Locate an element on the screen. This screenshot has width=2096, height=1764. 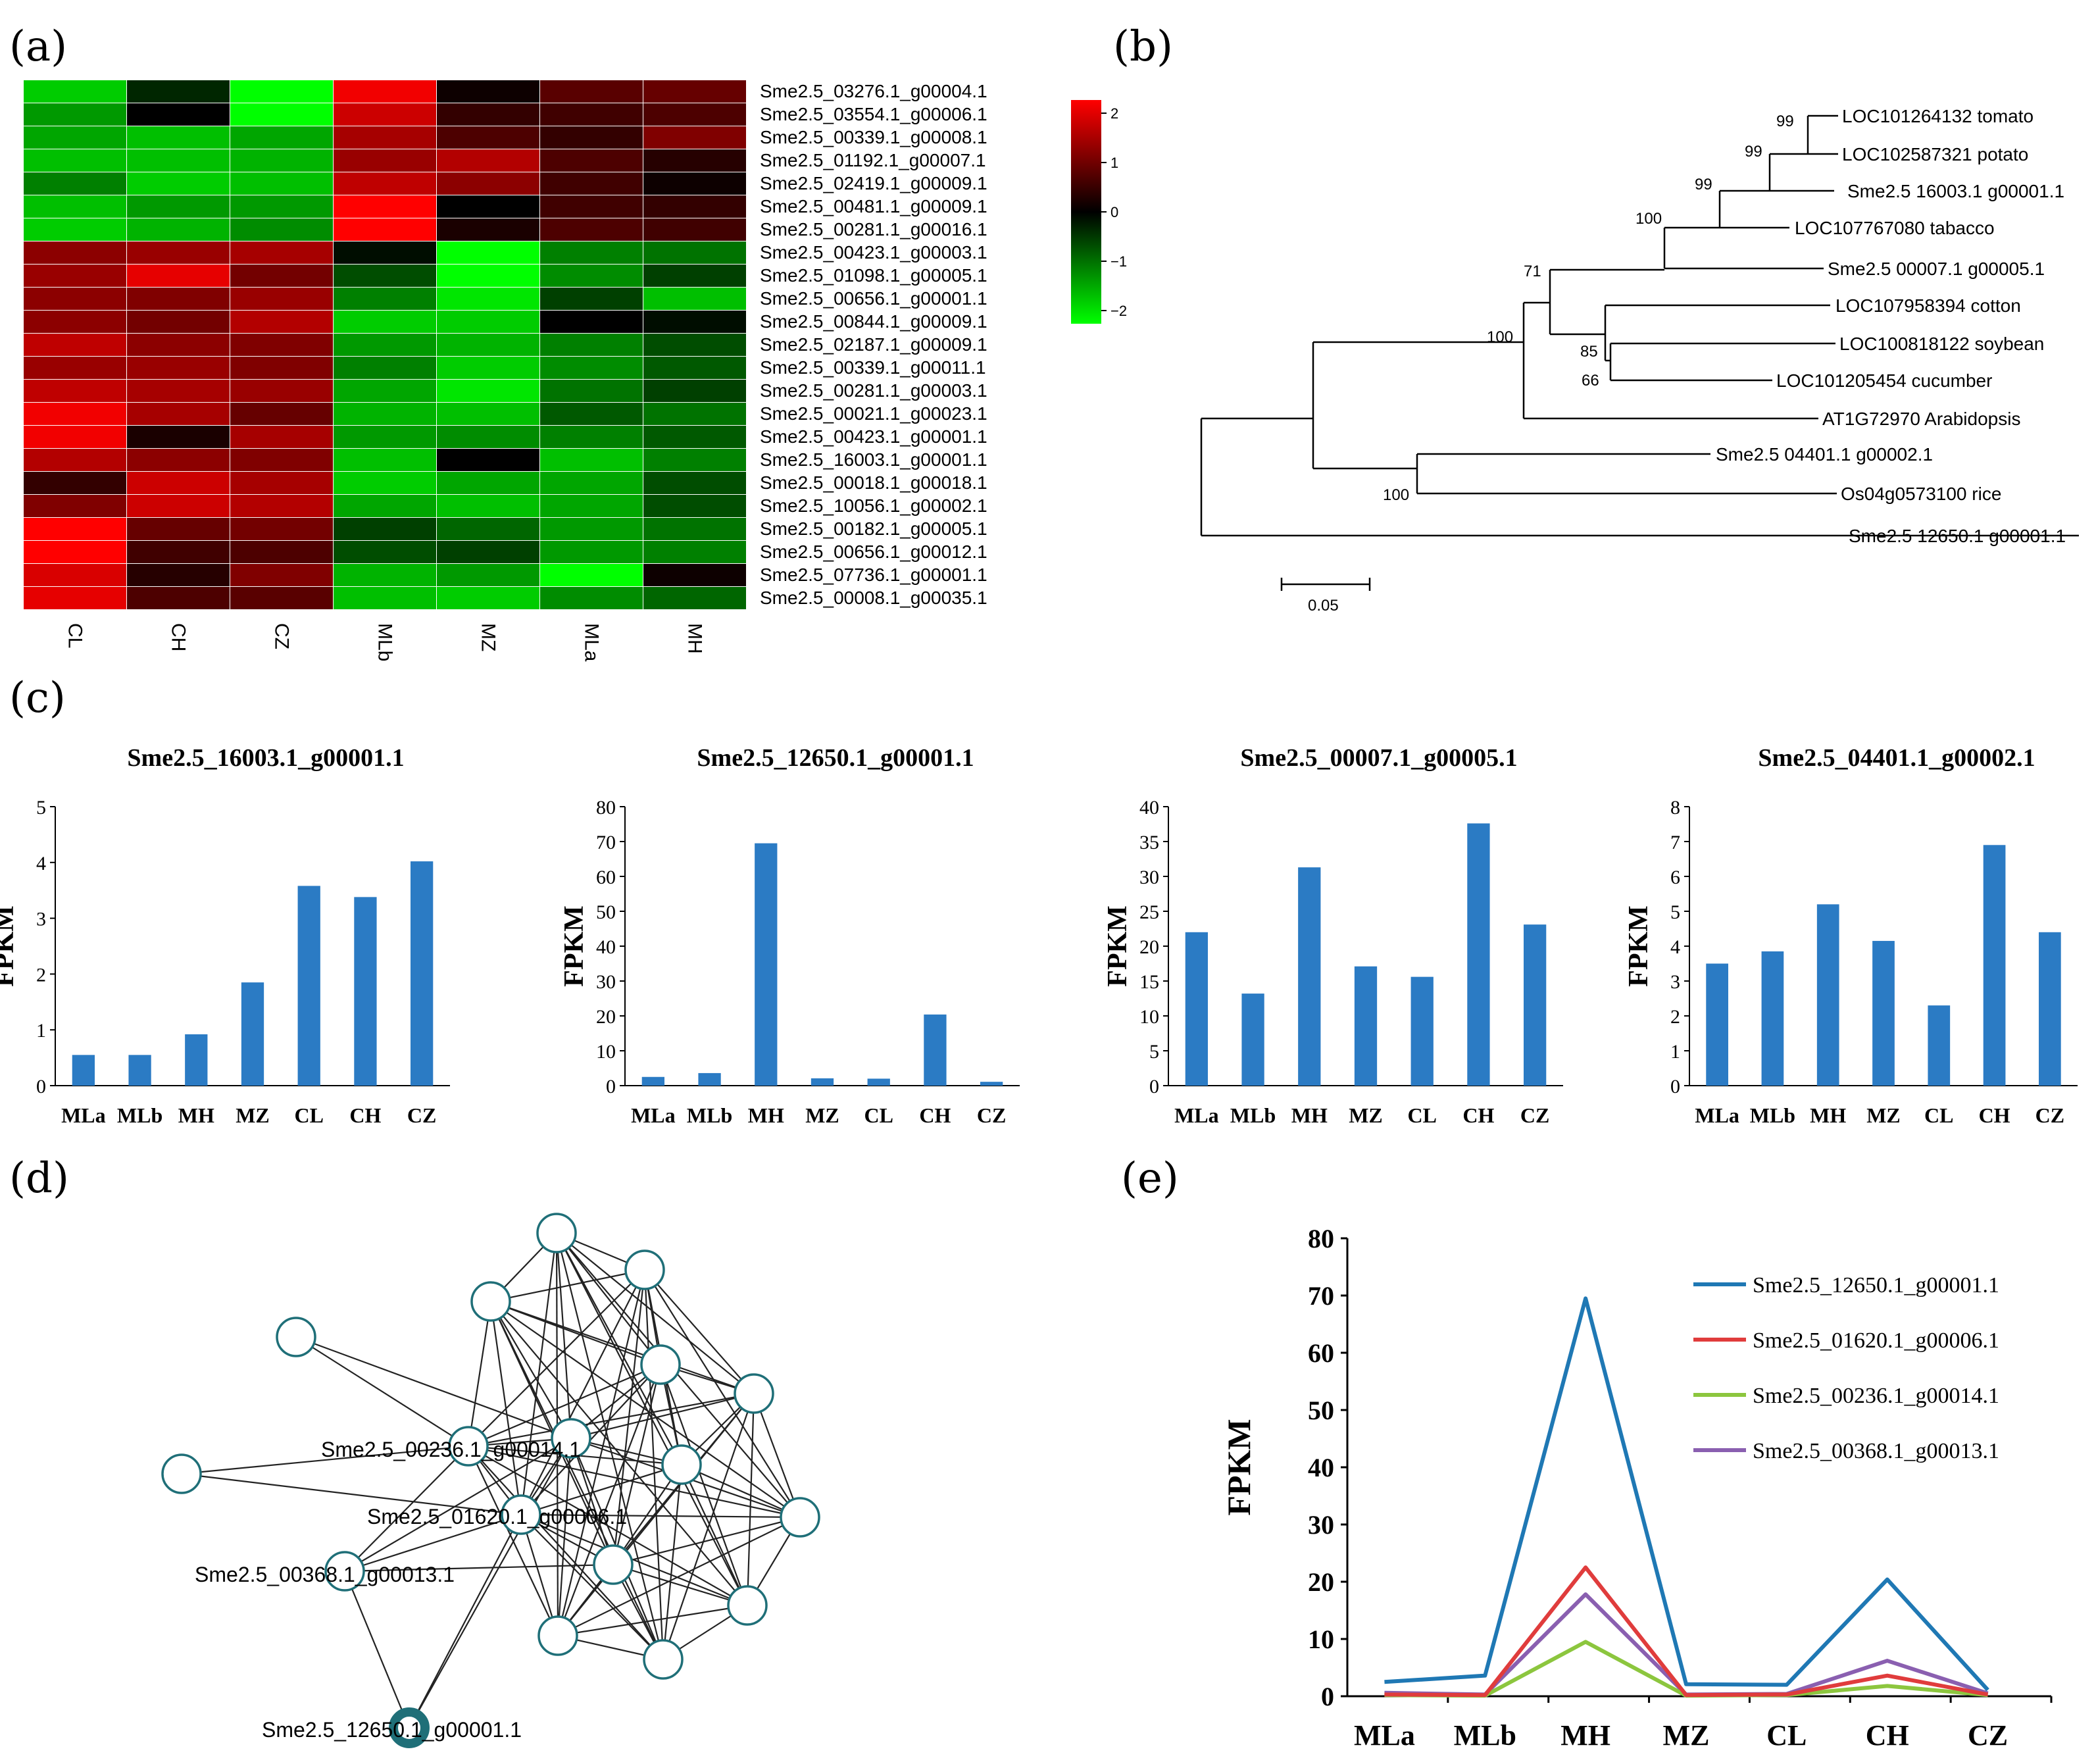
tree-bootstrap-label: 99 is located at coordinates (1703, 184).